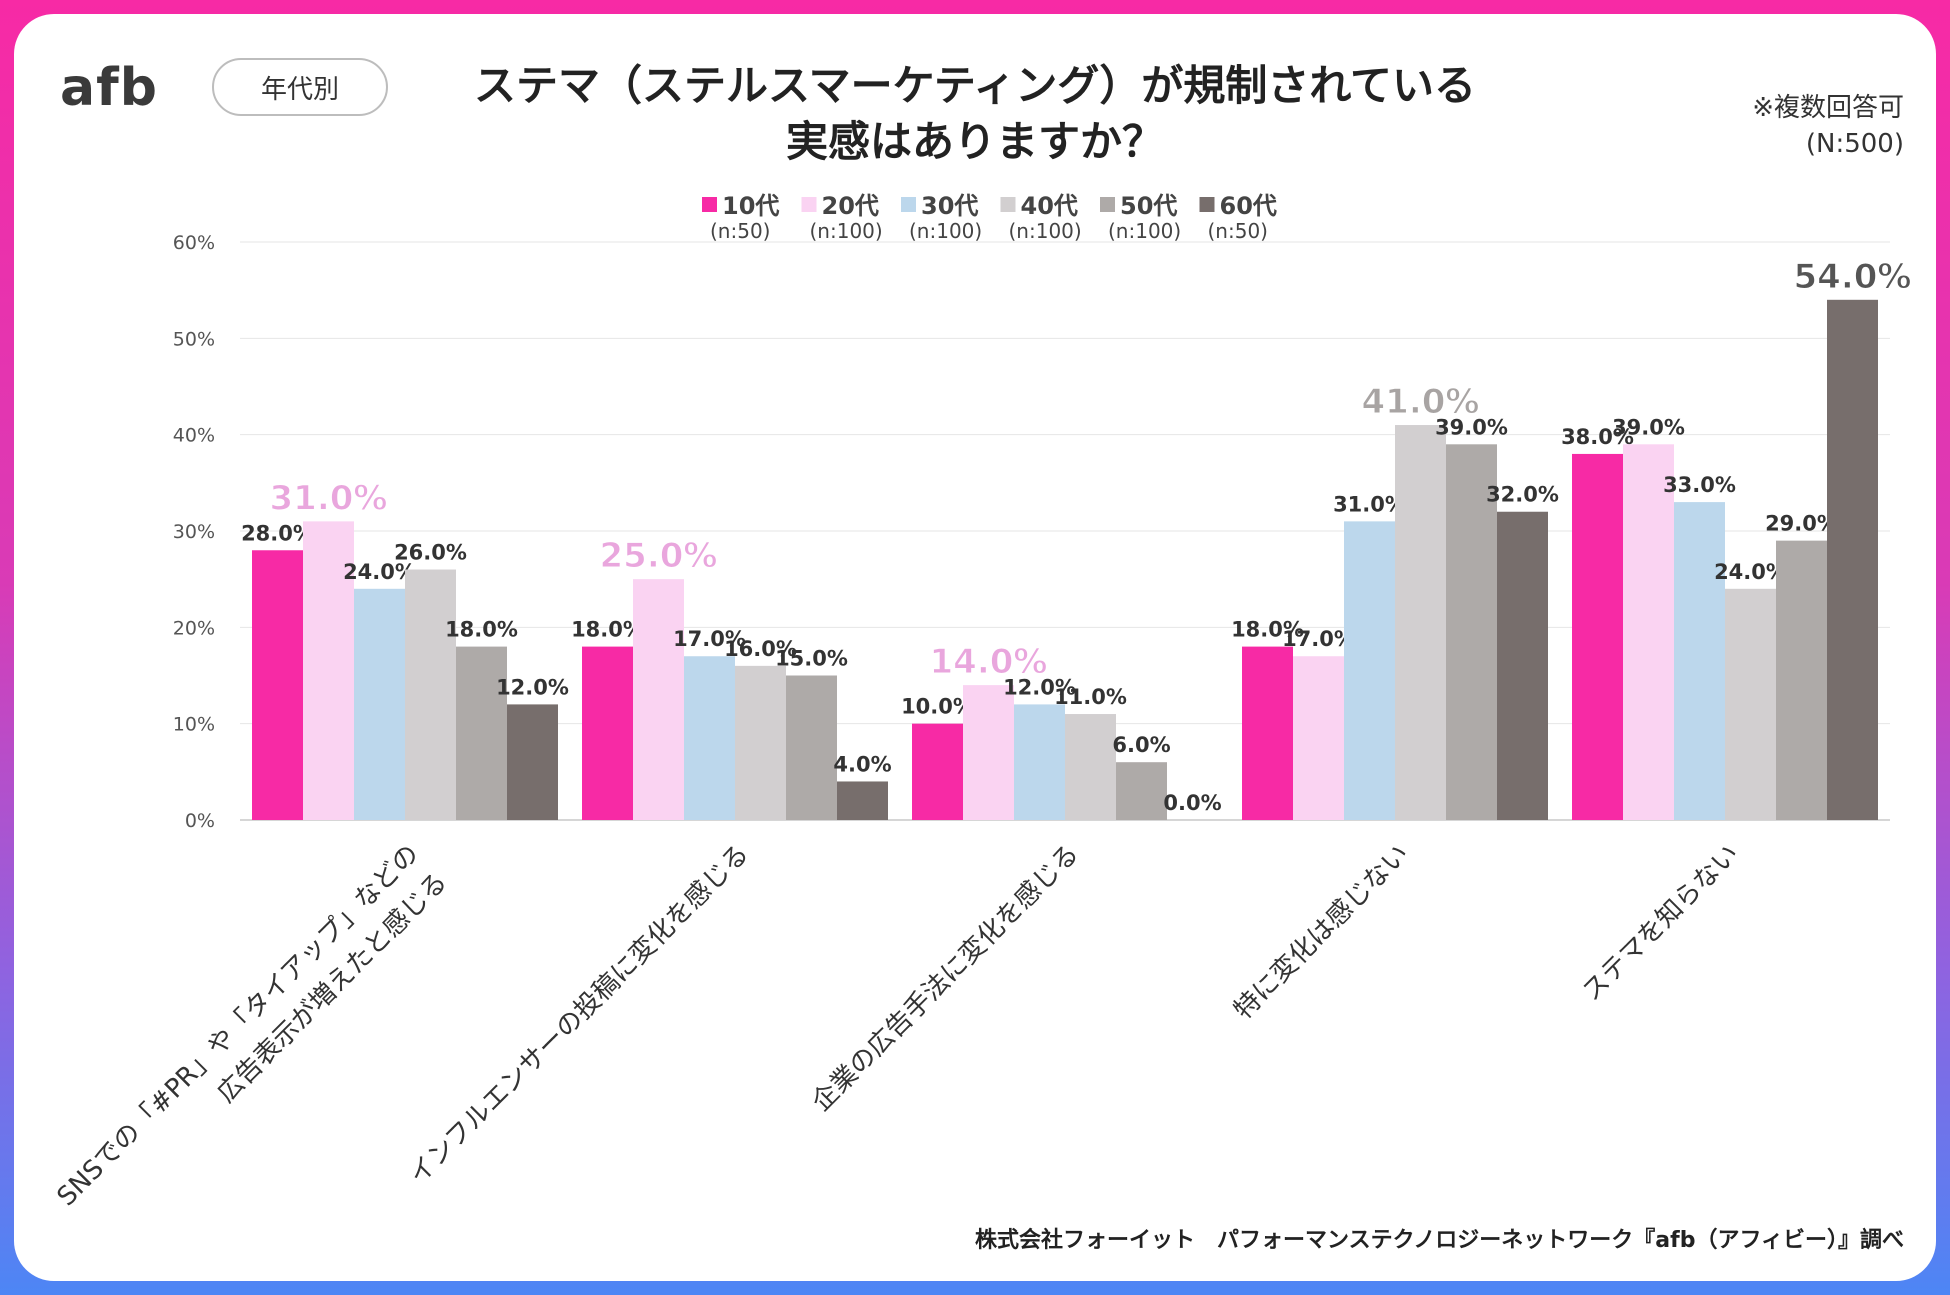  What do you see at coordinates (1248, 206) in the screenshot?
I see `legend-label: 60代` at bounding box center [1248, 206].